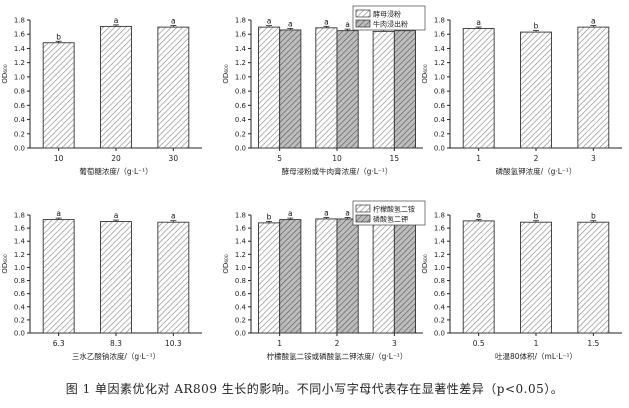 This screenshot has height=408, width=629. I want to click on x-axis-label: 三水乙酸钠浓度/（g·L⁻¹）, so click(116, 356).